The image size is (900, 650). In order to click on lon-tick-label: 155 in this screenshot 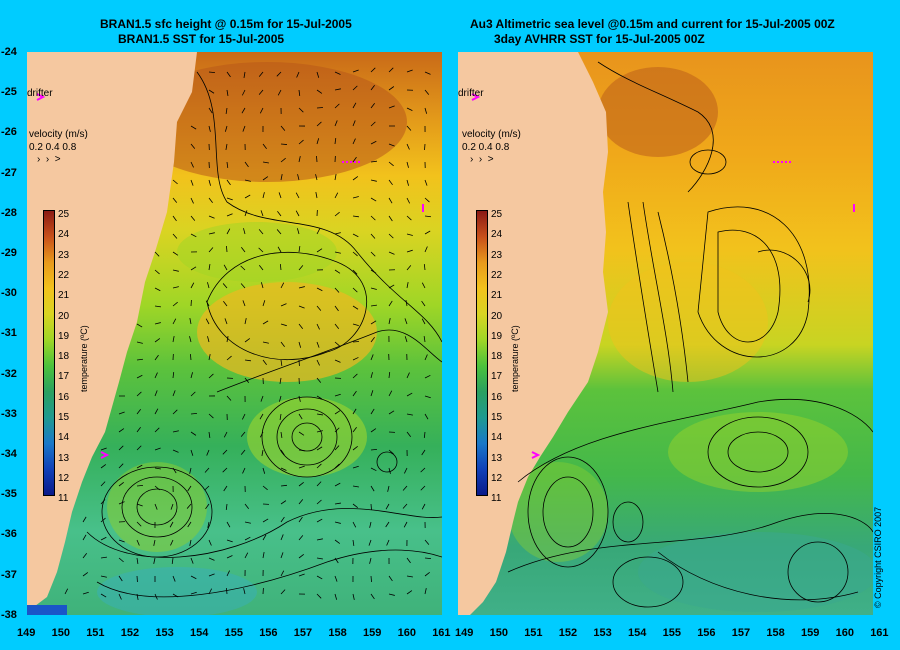, I will do `click(671, 633)`.